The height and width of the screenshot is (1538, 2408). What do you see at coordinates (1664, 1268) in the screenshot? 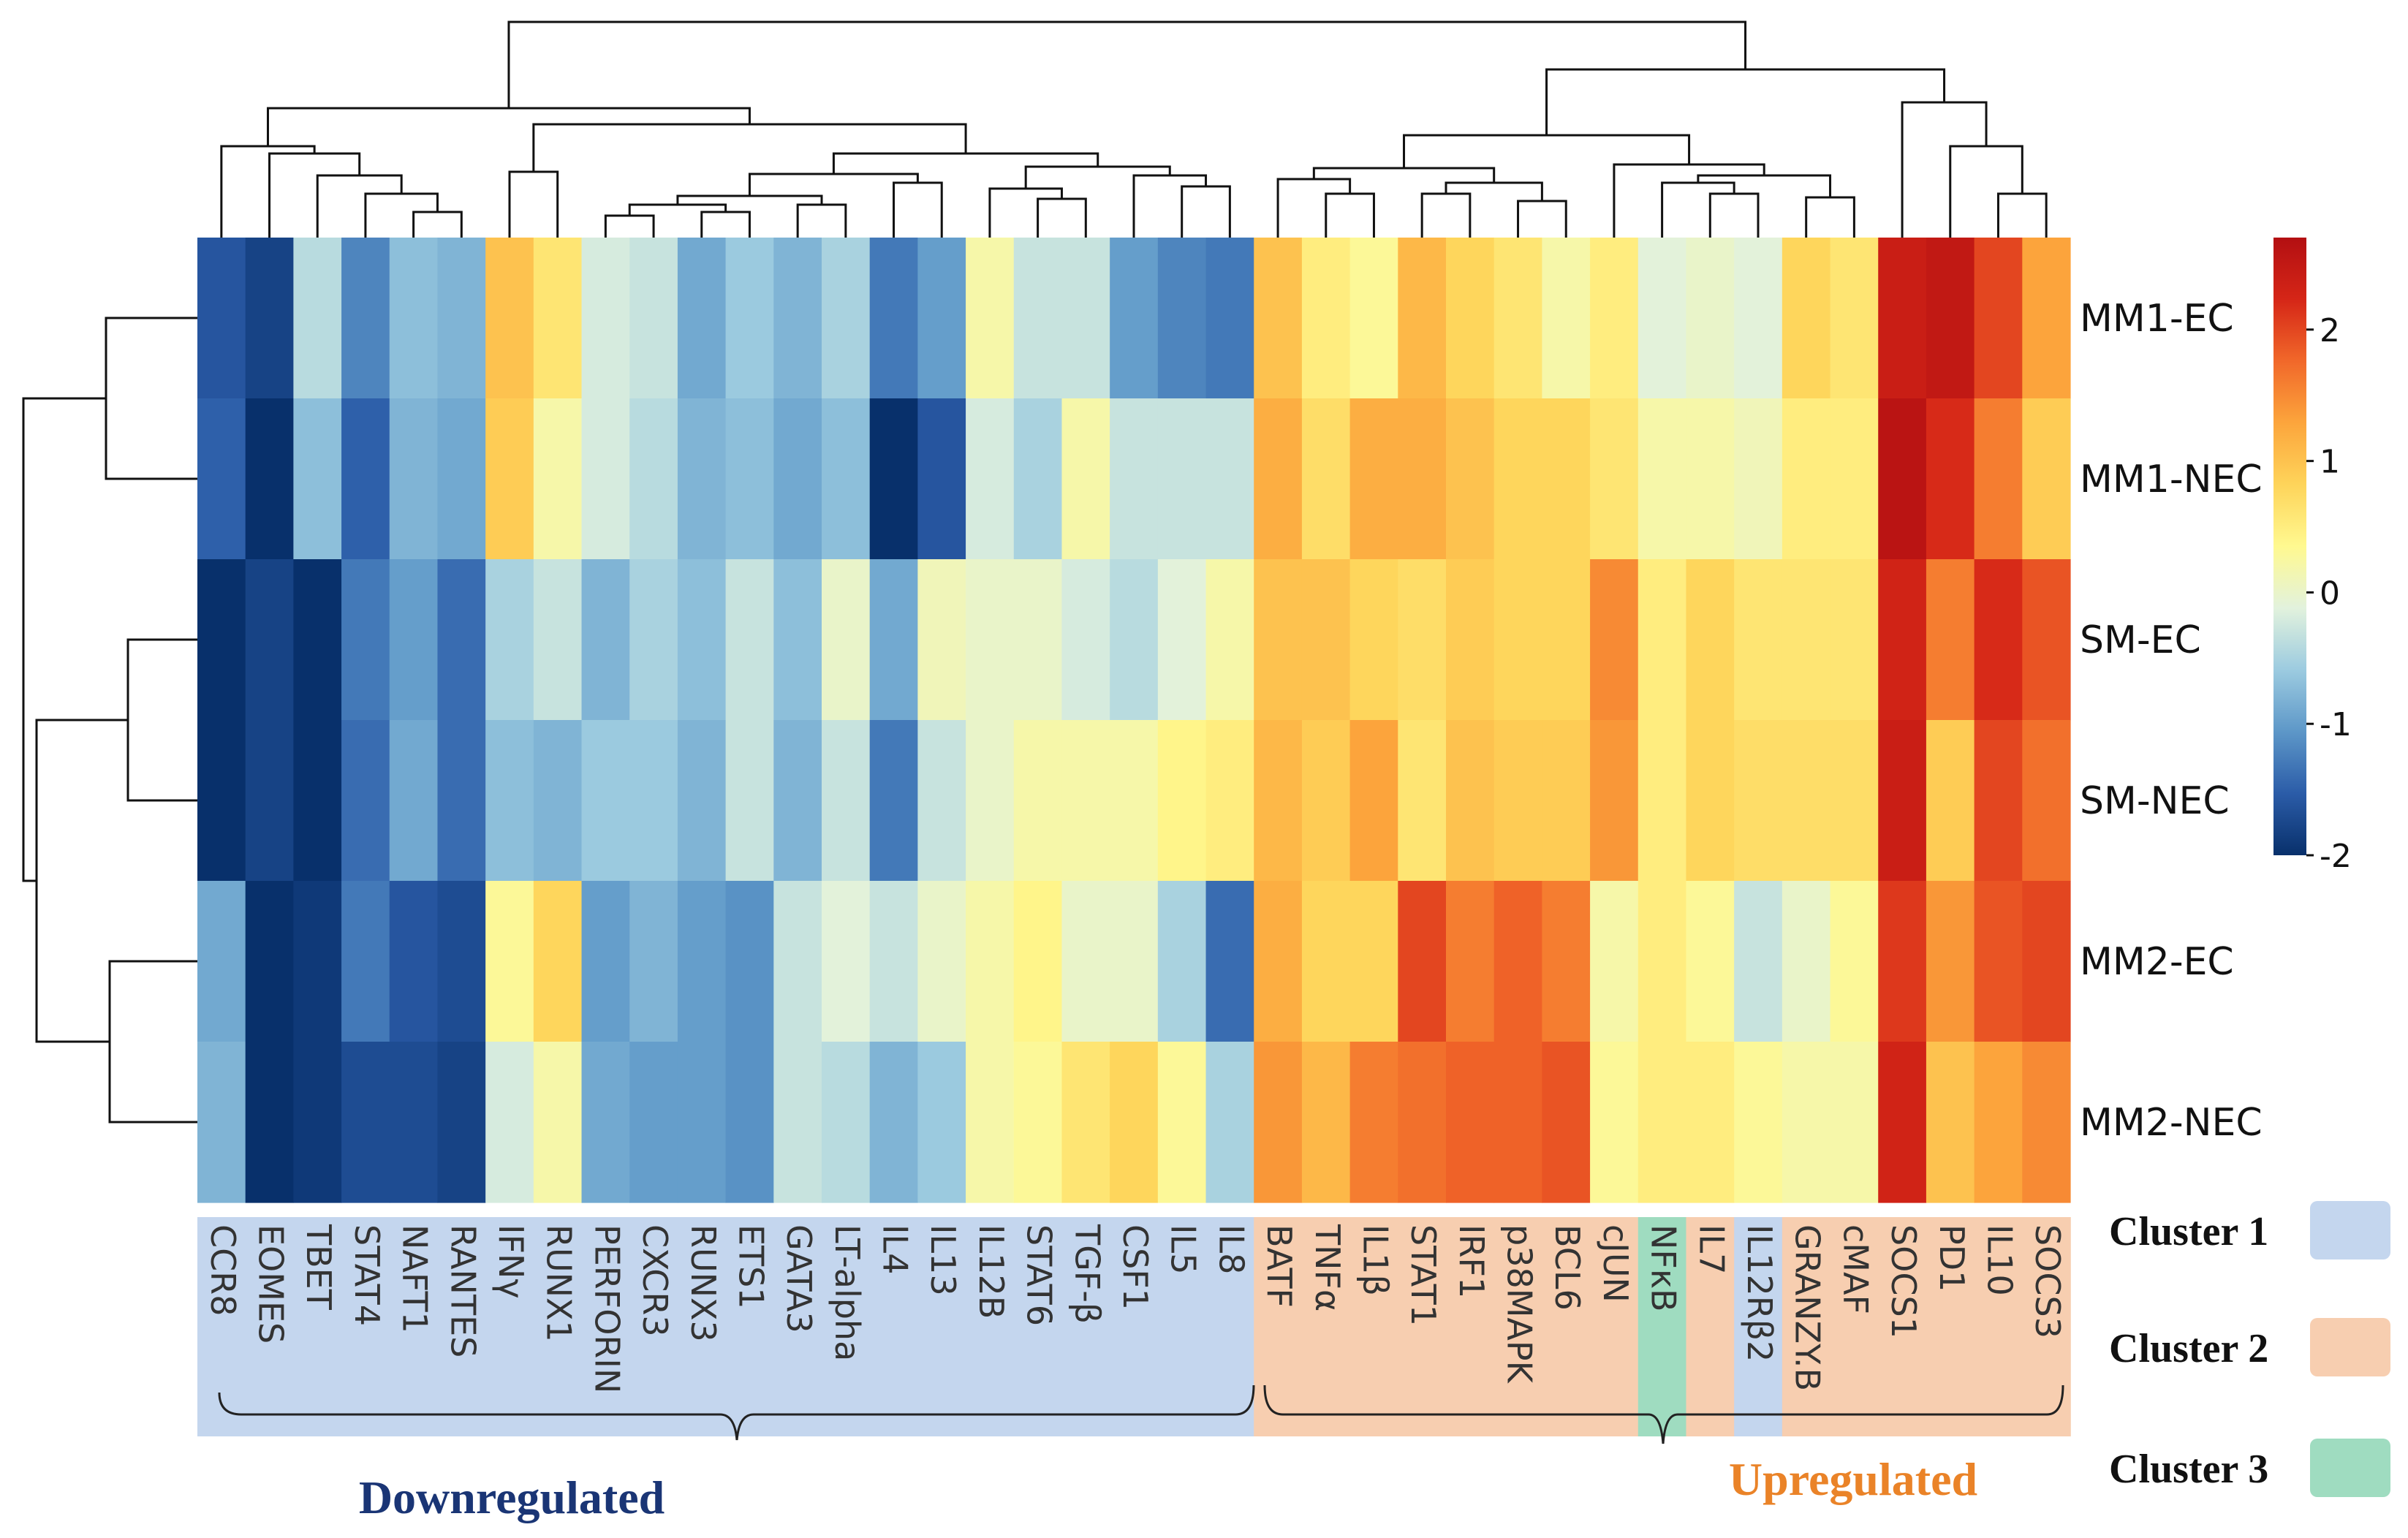
I see `column-label: NFκB` at bounding box center [1664, 1268].